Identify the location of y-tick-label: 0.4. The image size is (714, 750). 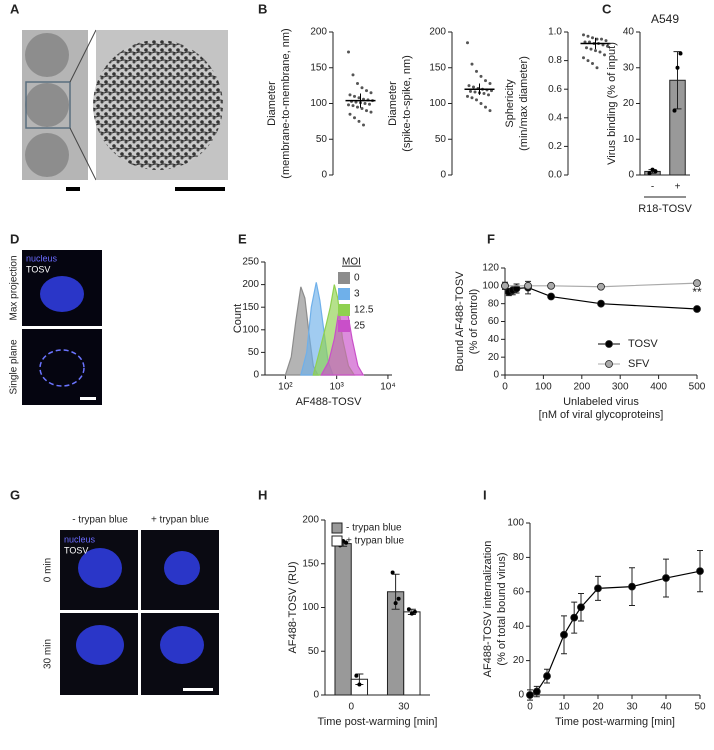
(555, 117).